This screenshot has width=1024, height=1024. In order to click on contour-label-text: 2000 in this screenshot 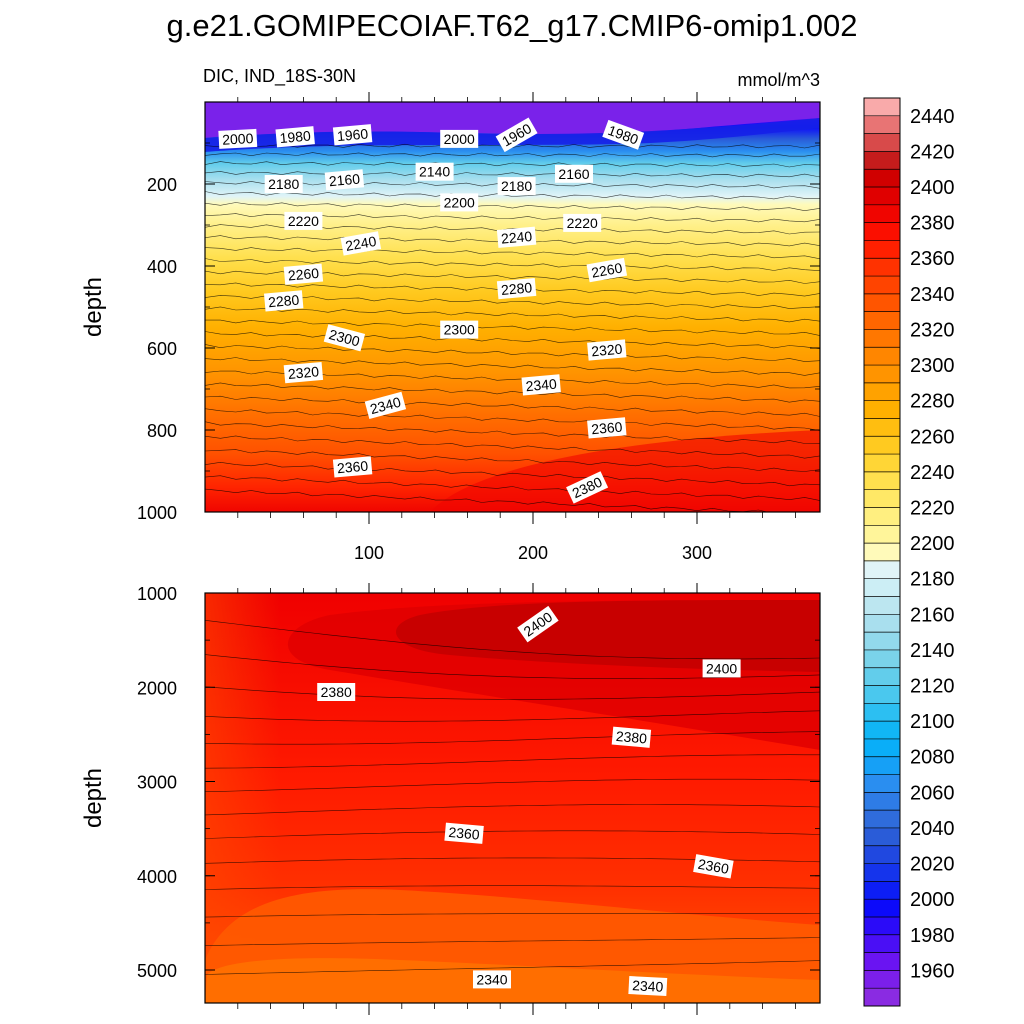, I will do `click(238, 139)`.